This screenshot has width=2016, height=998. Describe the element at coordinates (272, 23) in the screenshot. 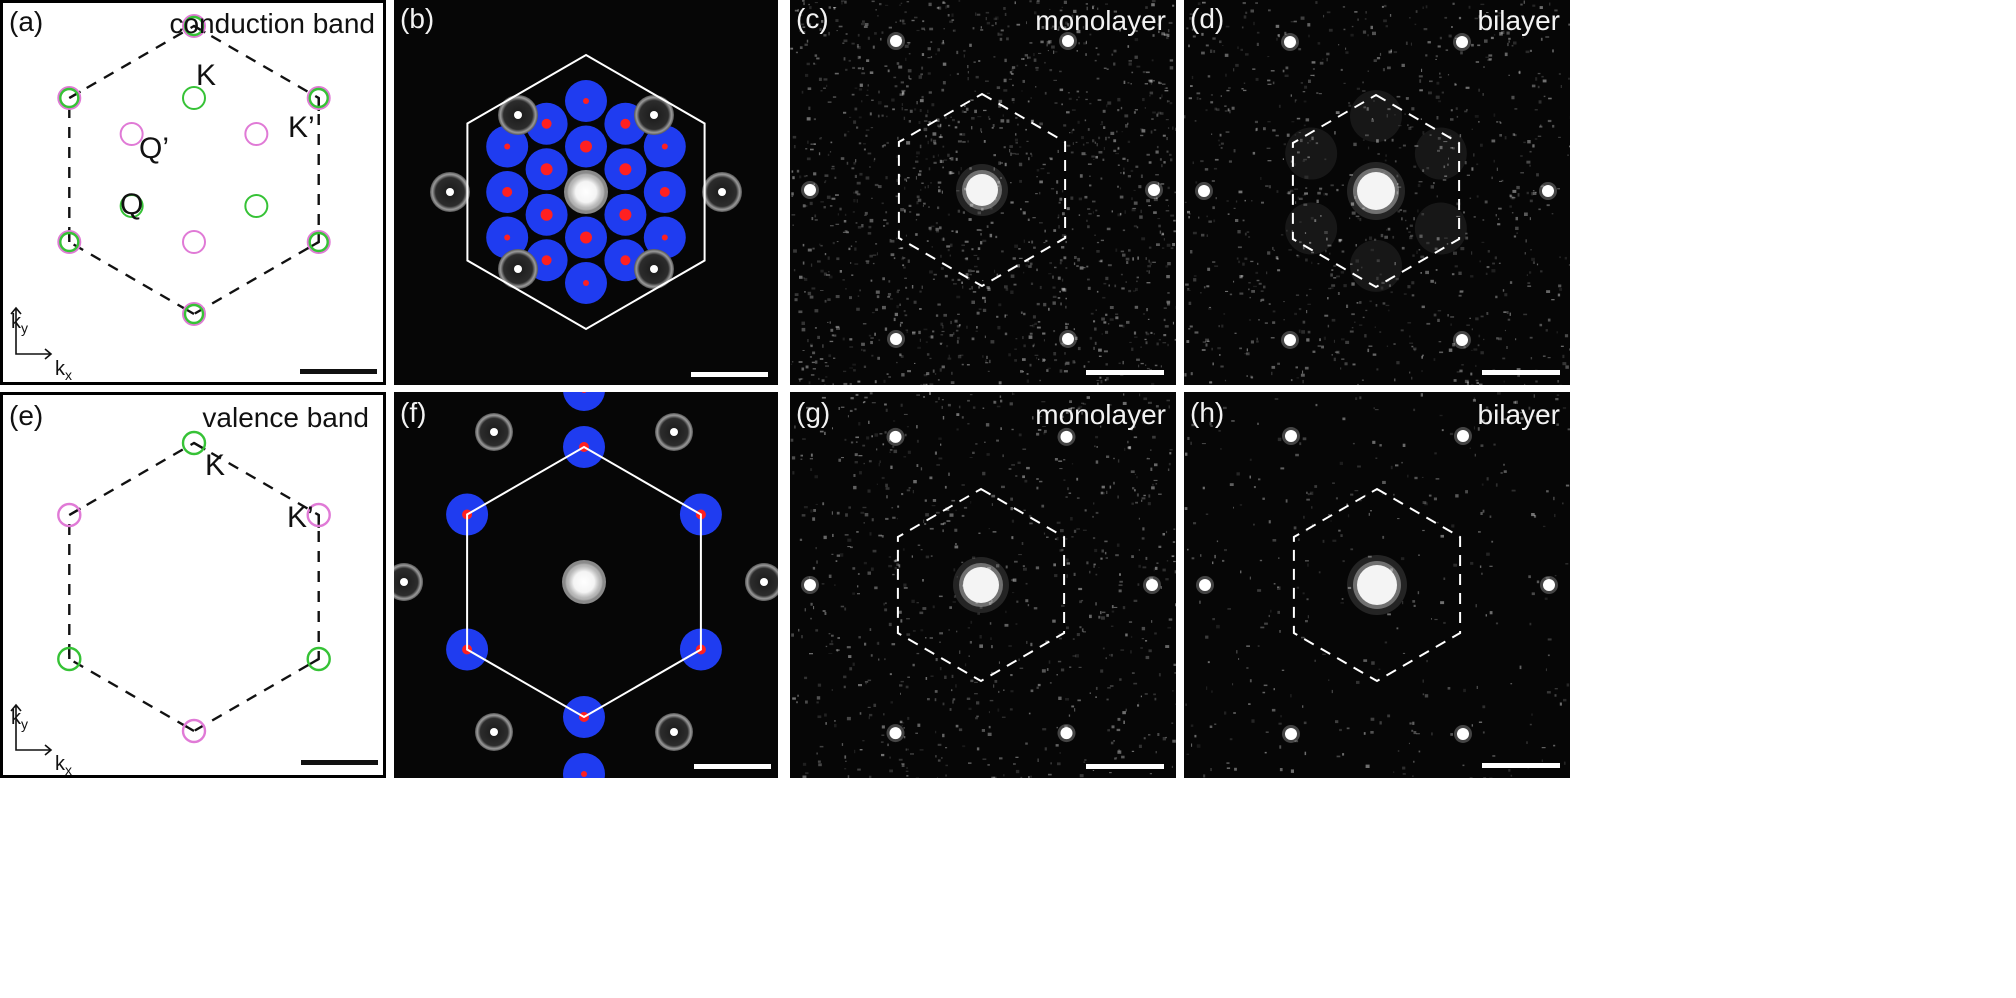

I see `panel-title: conduction band` at that location.